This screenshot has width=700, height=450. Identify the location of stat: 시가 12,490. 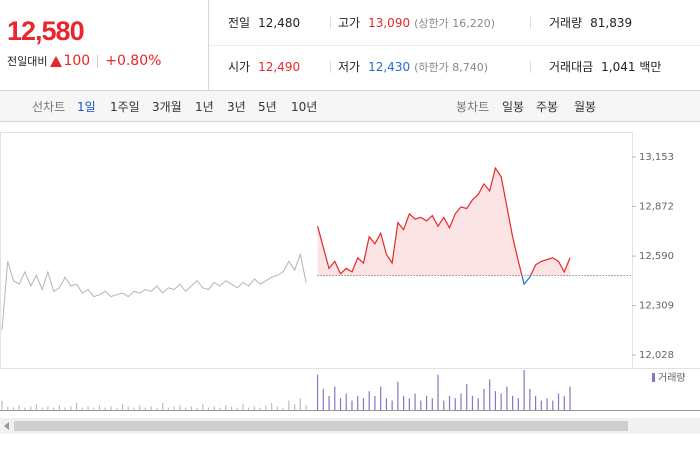
(264, 67).